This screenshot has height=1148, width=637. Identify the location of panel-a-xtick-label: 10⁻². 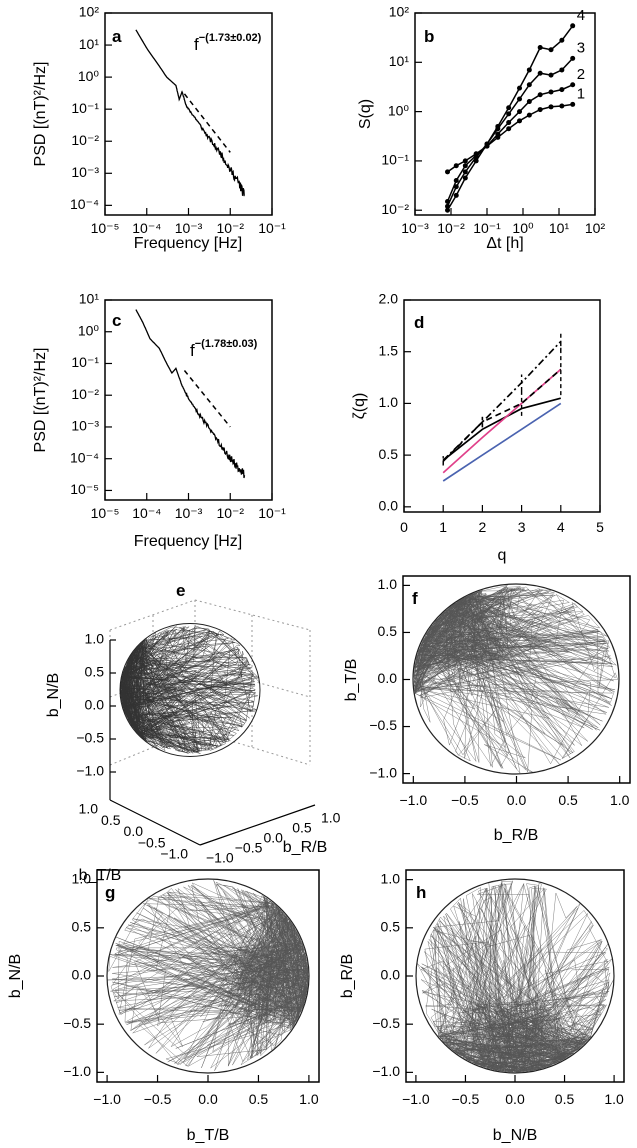
(230, 228).